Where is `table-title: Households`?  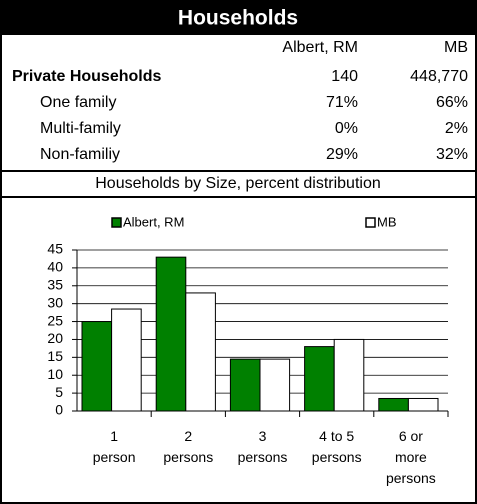
table-title: Households is located at coordinates (238, 18).